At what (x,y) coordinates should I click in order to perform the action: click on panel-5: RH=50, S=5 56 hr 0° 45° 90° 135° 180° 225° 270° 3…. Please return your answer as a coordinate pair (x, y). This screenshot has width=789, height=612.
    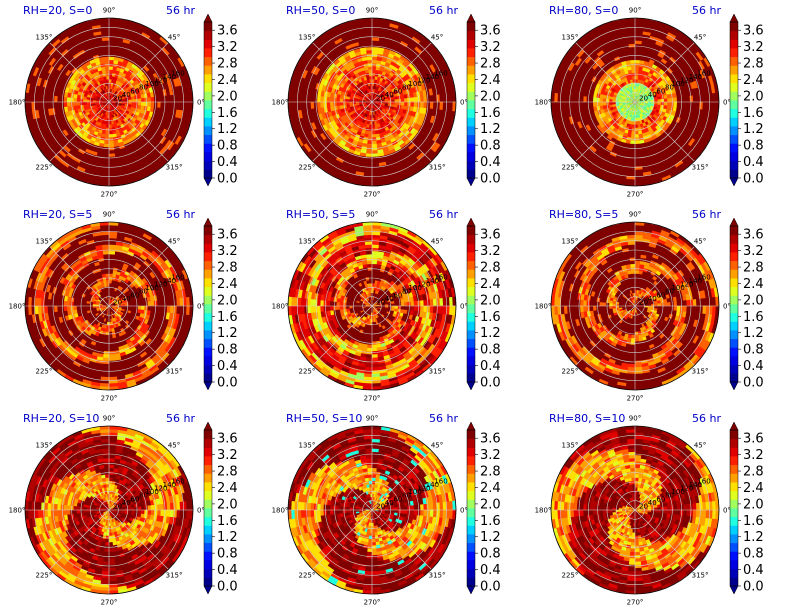
    Looking at the image, I should click on (394, 306).